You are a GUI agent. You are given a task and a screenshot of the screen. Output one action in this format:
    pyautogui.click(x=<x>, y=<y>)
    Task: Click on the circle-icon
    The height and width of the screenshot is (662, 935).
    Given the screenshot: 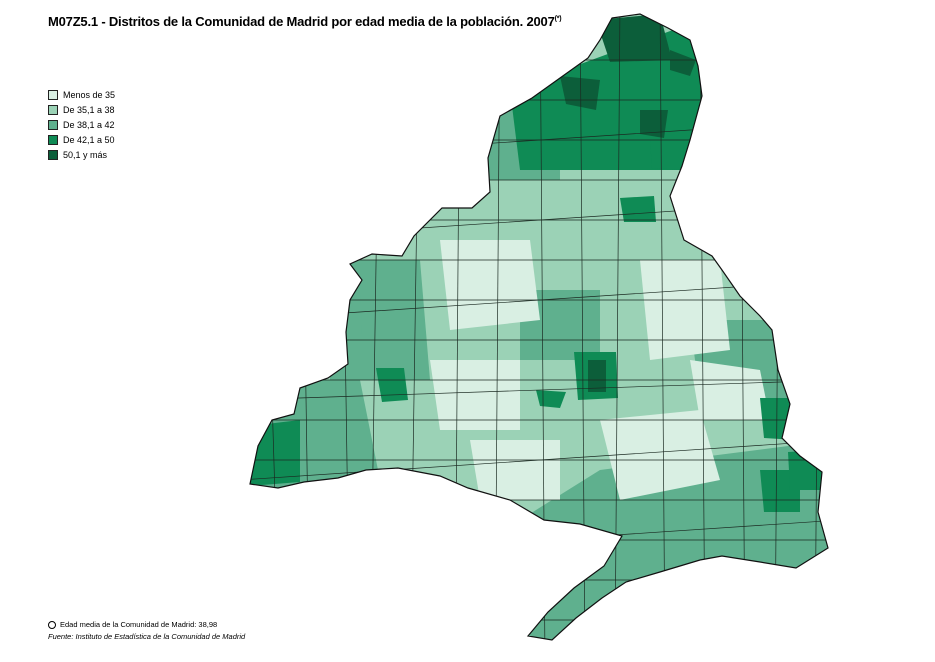 What is the action you would take?
    pyautogui.click(x=52, y=624)
    